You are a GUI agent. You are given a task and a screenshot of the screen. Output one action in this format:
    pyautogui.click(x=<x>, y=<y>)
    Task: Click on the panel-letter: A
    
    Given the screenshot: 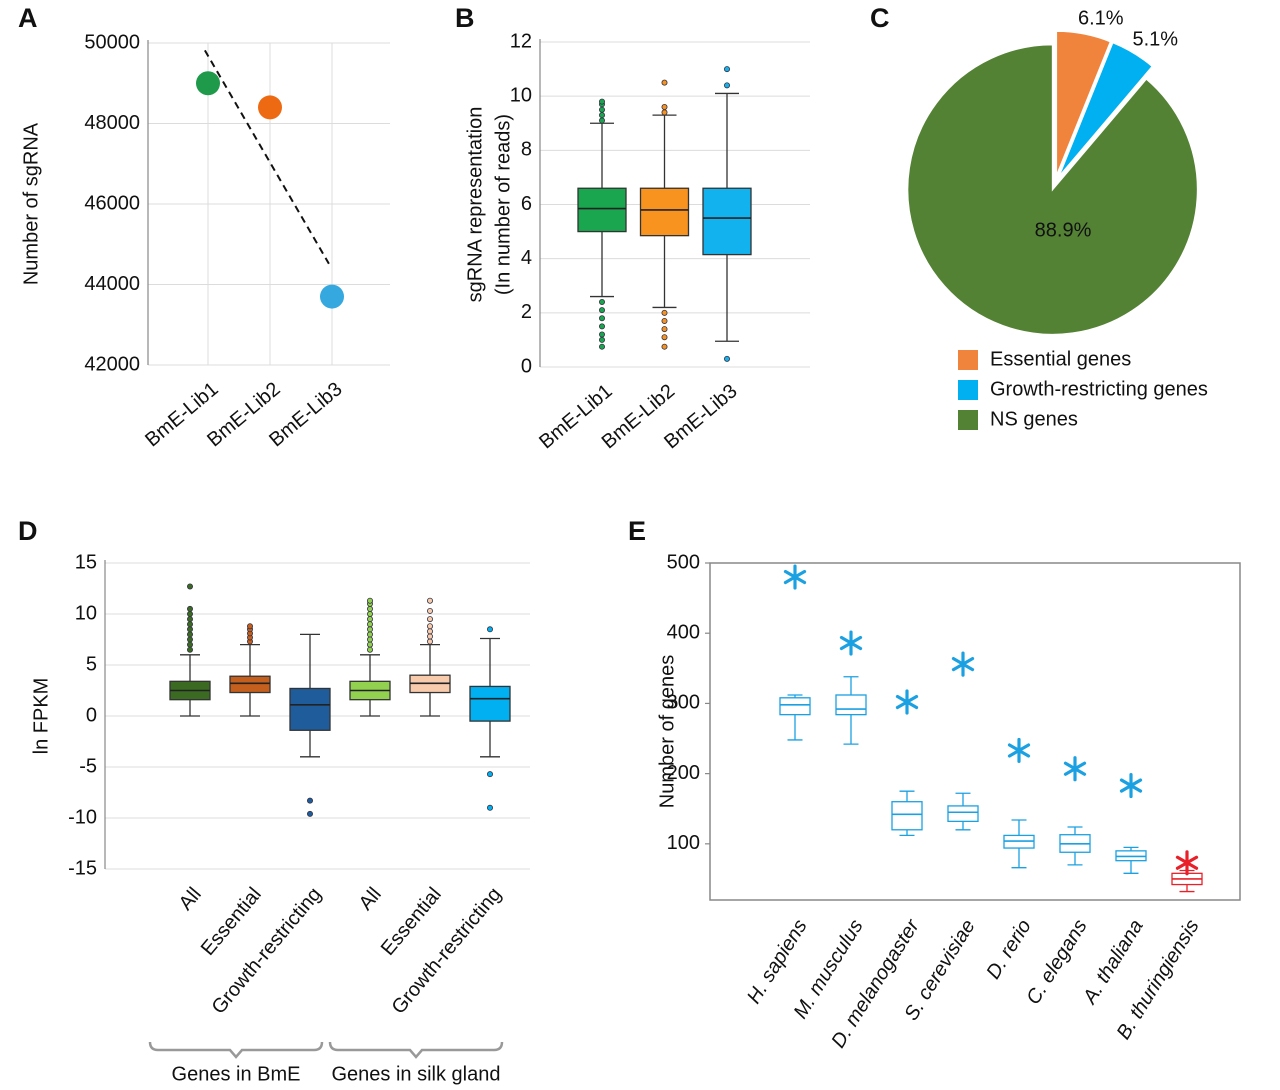 What is the action you would take?
    pyautogui.click(x=28, y=18)
    